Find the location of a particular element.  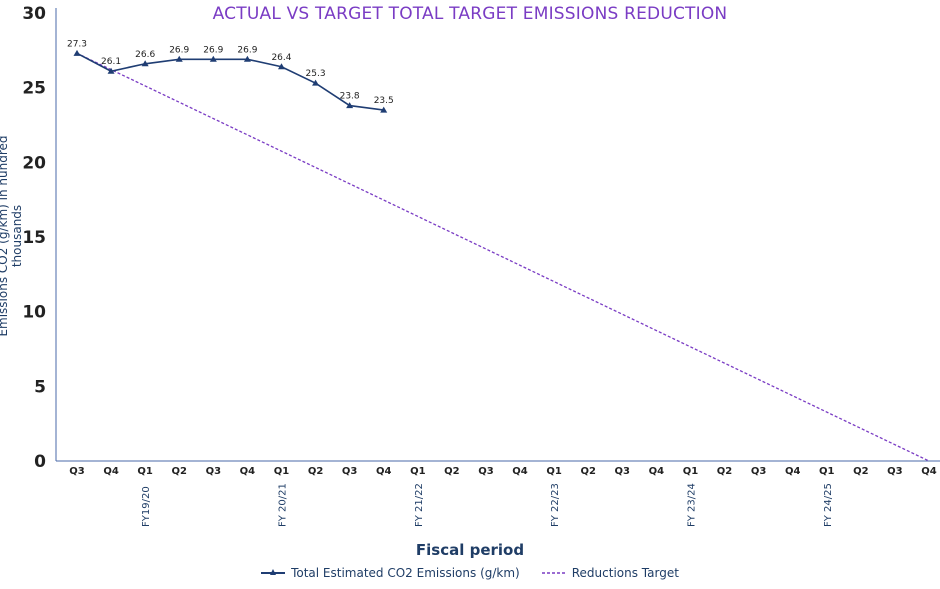

legend-item-actual: Total Estimated CO2 Emissions (g/km) is located at coordinates (390, 573).